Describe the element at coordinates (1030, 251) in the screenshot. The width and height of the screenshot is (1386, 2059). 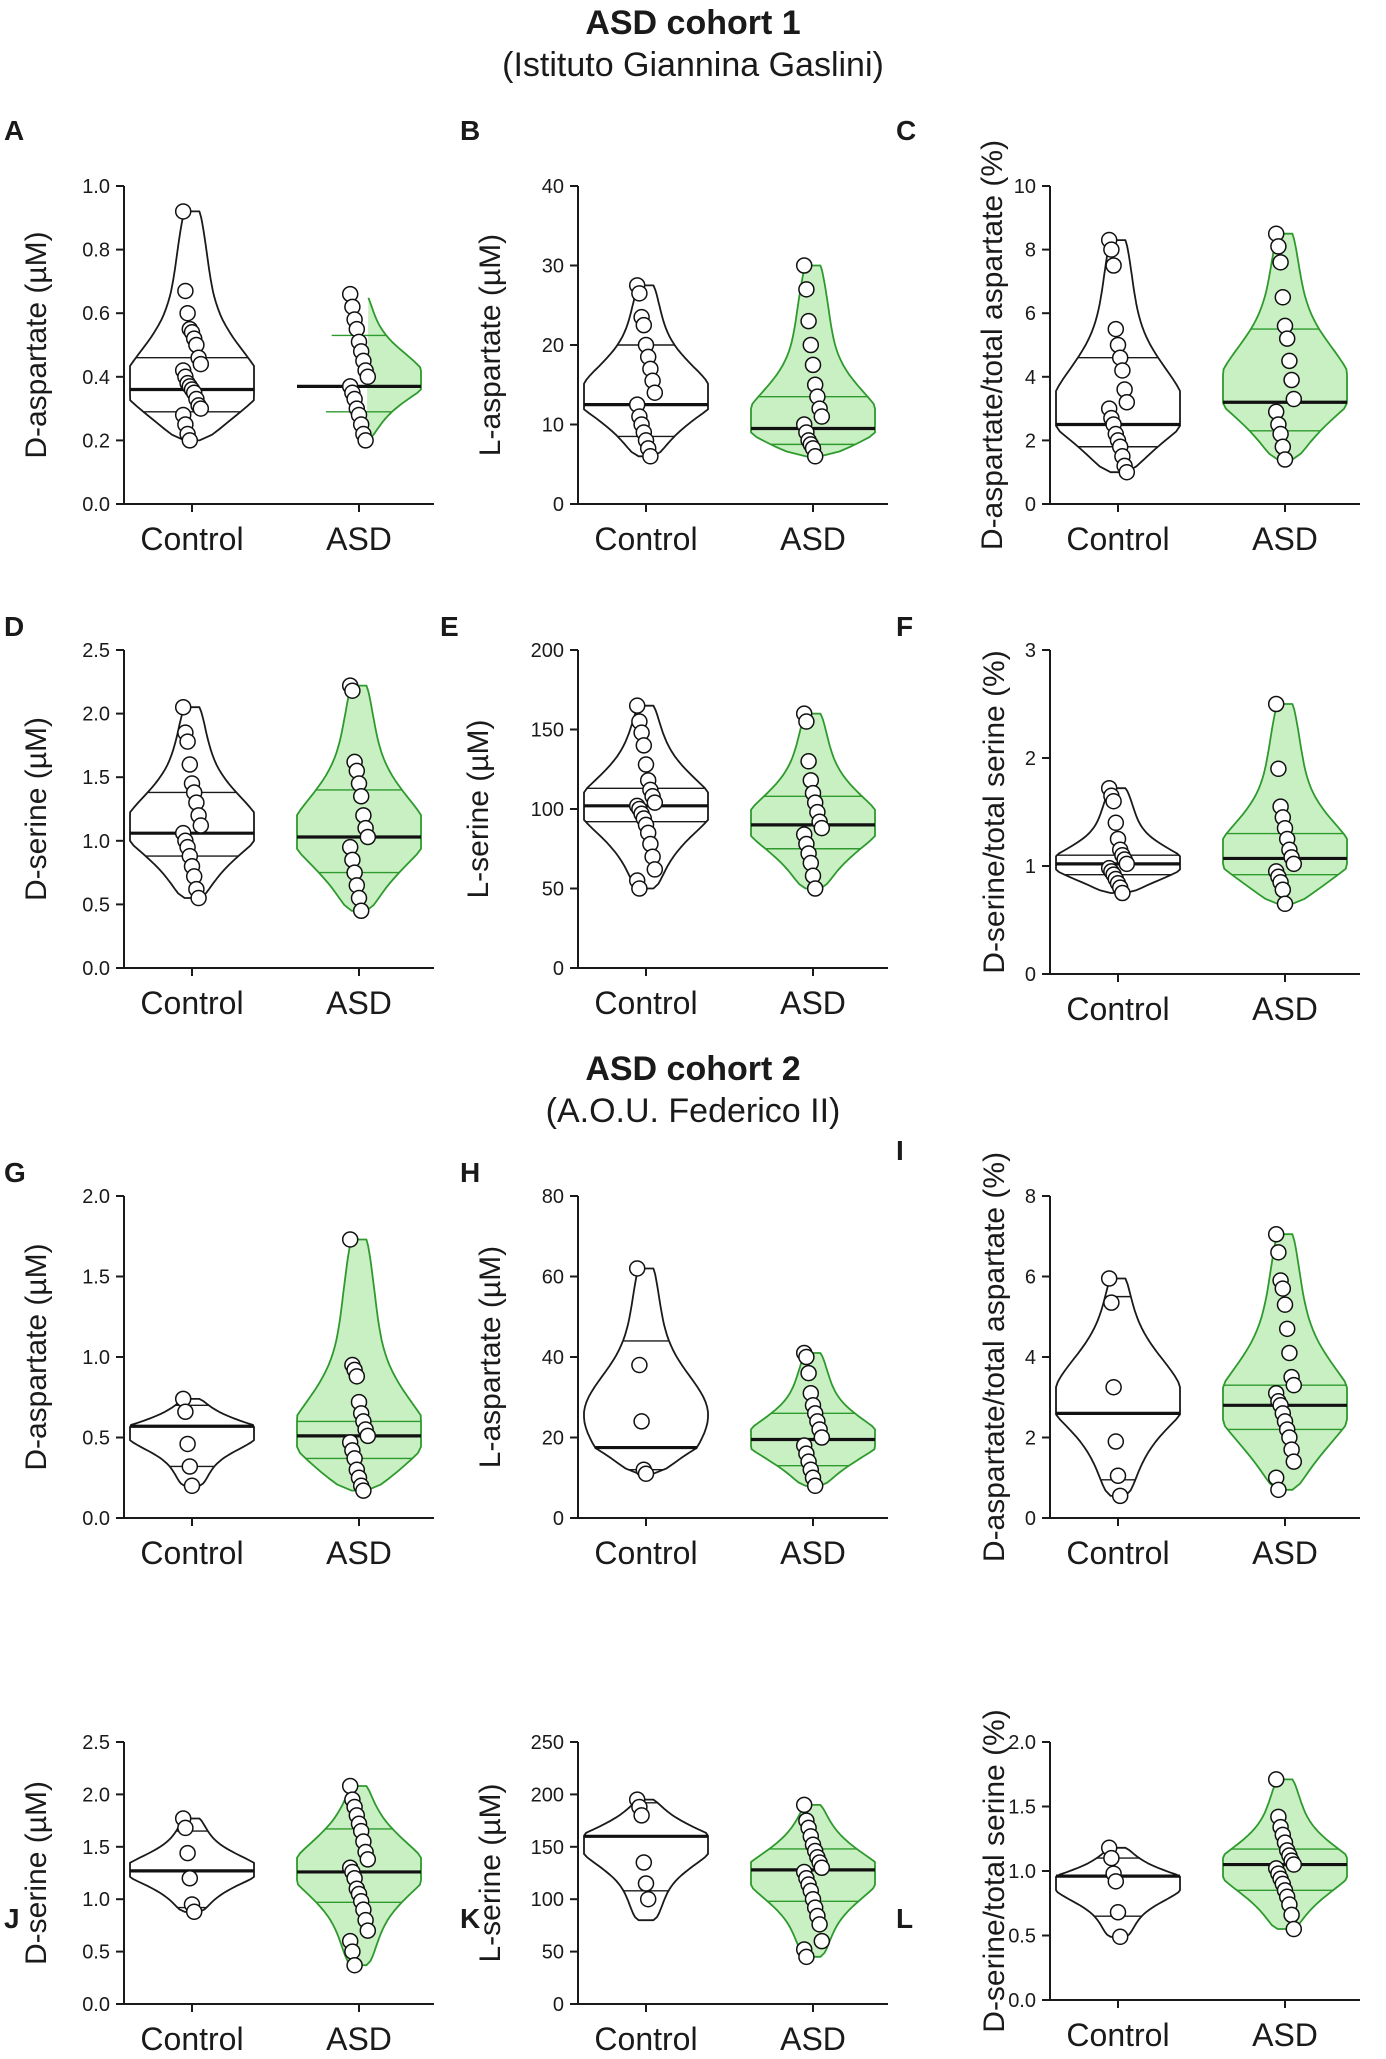
I see `y-tick-label: 8` at that location.